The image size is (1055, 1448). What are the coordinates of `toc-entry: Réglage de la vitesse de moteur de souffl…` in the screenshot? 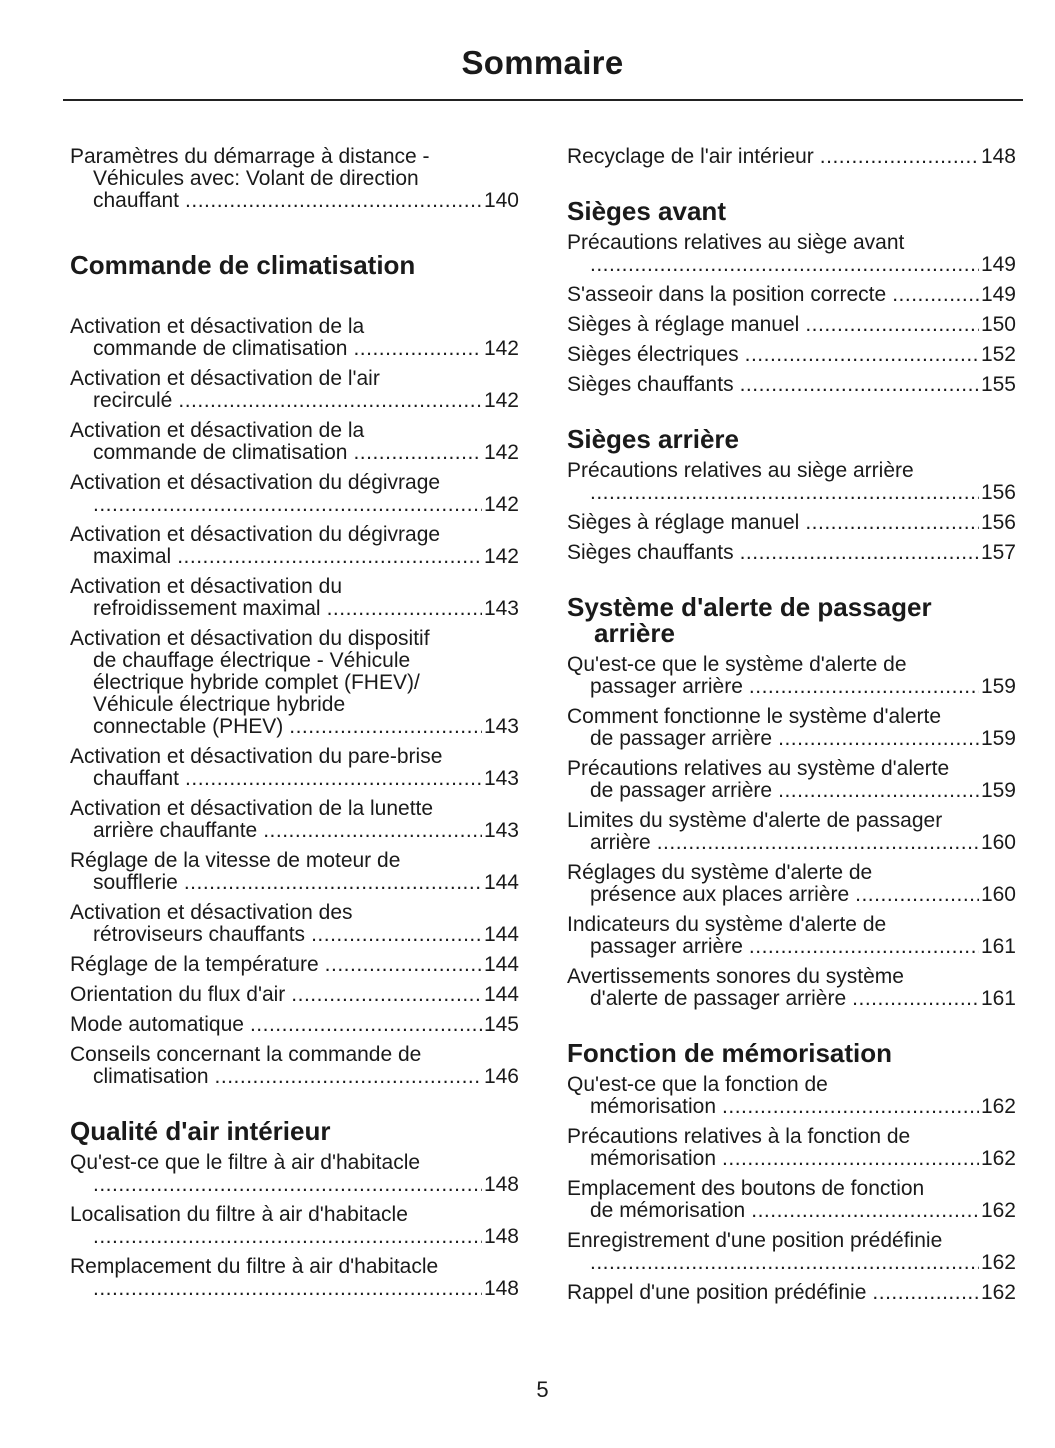 It's located at (294, 872).